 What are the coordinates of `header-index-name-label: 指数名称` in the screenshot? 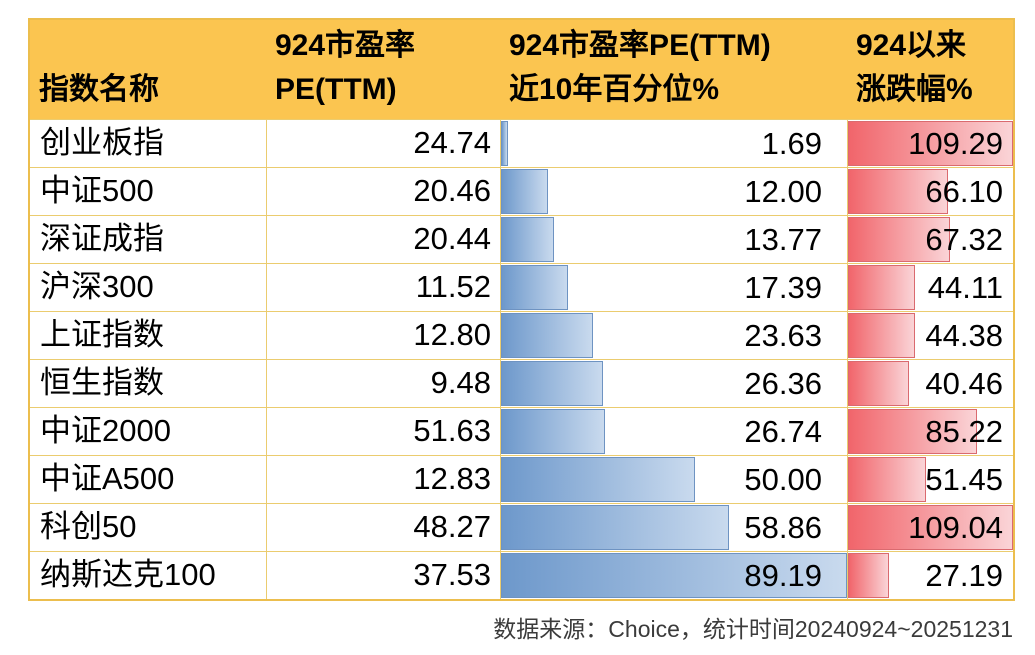 It's located at (99, 89).